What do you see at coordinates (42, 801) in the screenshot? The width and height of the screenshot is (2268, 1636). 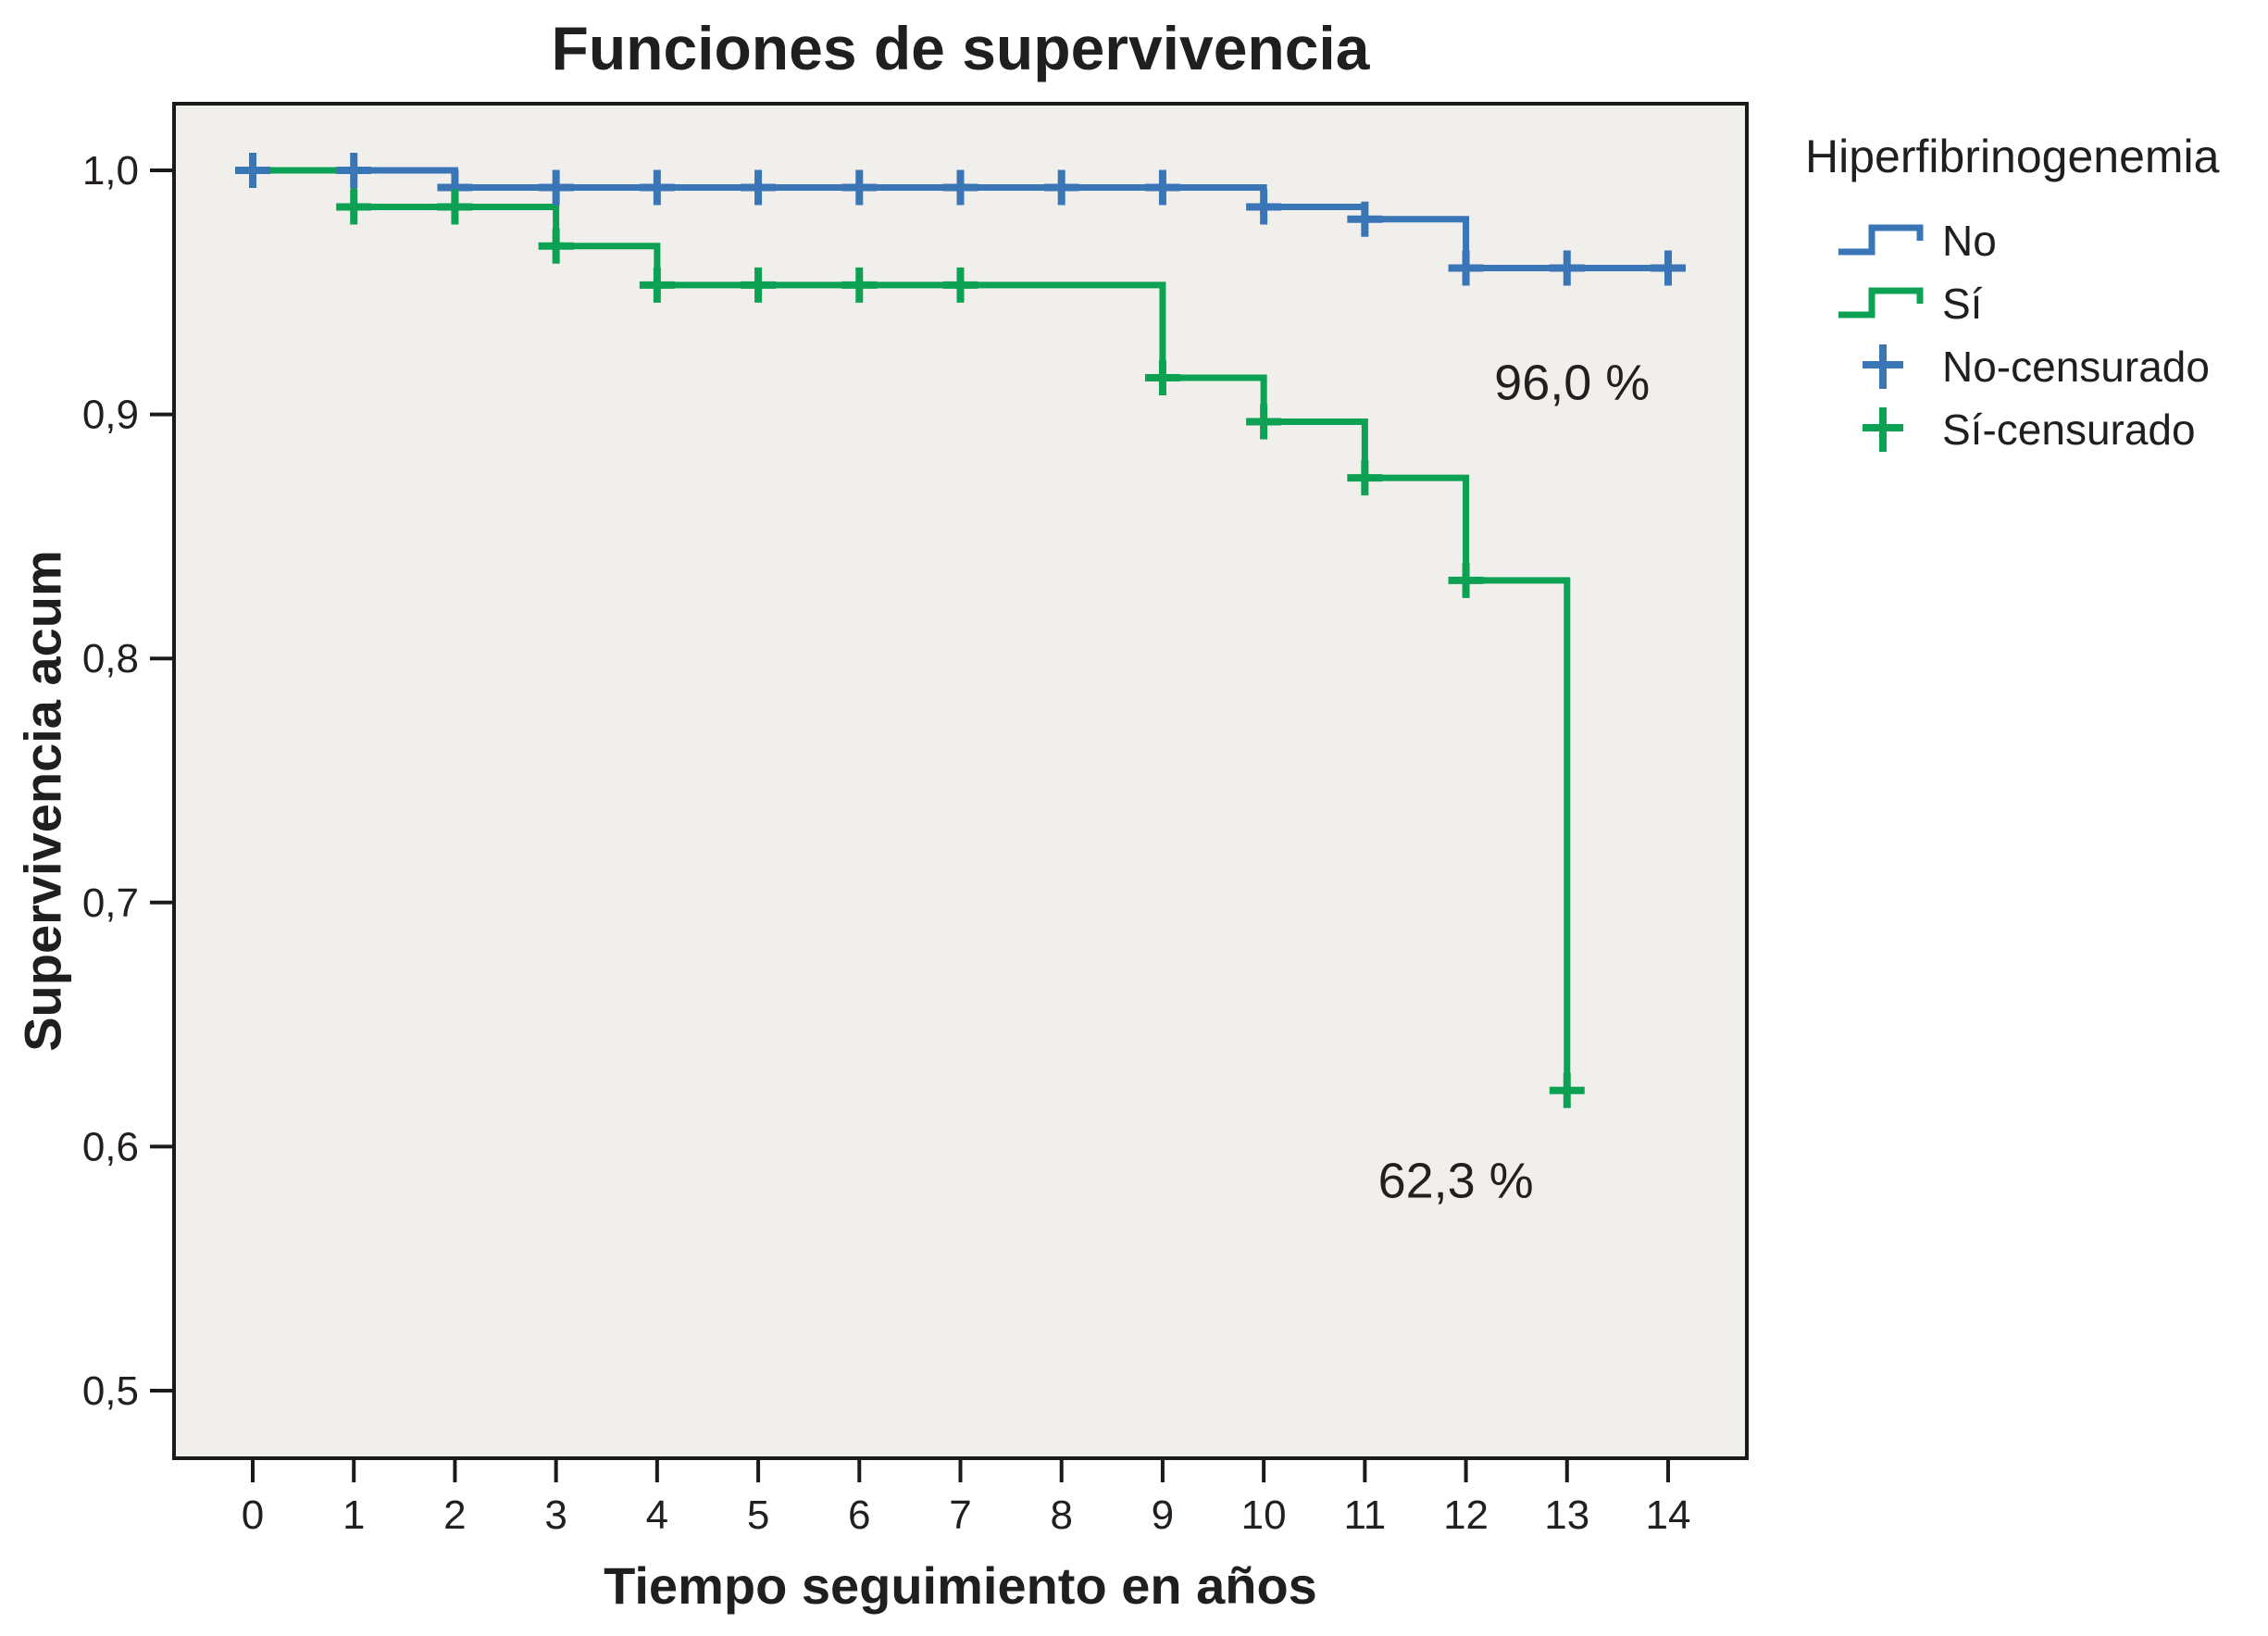 I see `y-axis-label: Supervivencia acum` at bounding box center [42, 801].